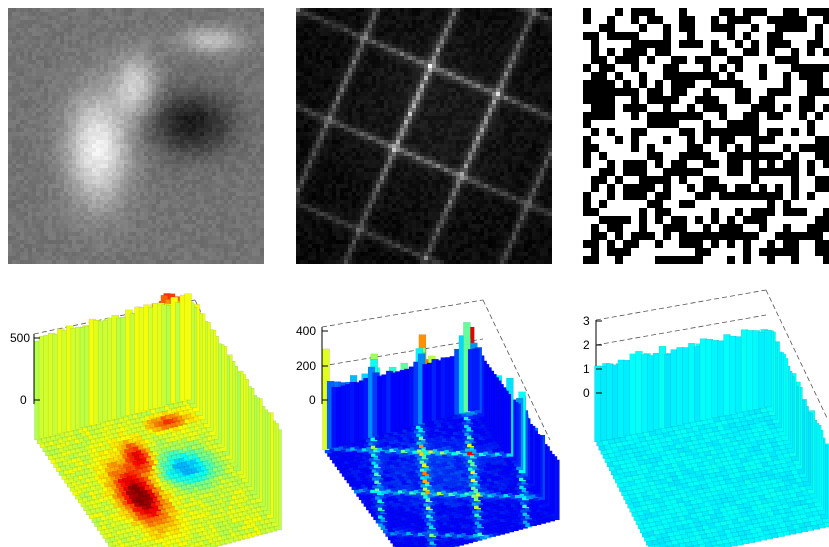 The width and height of the screenshot is (829, 547). I want to click on z-tick-label: 500, so click(20, 338).